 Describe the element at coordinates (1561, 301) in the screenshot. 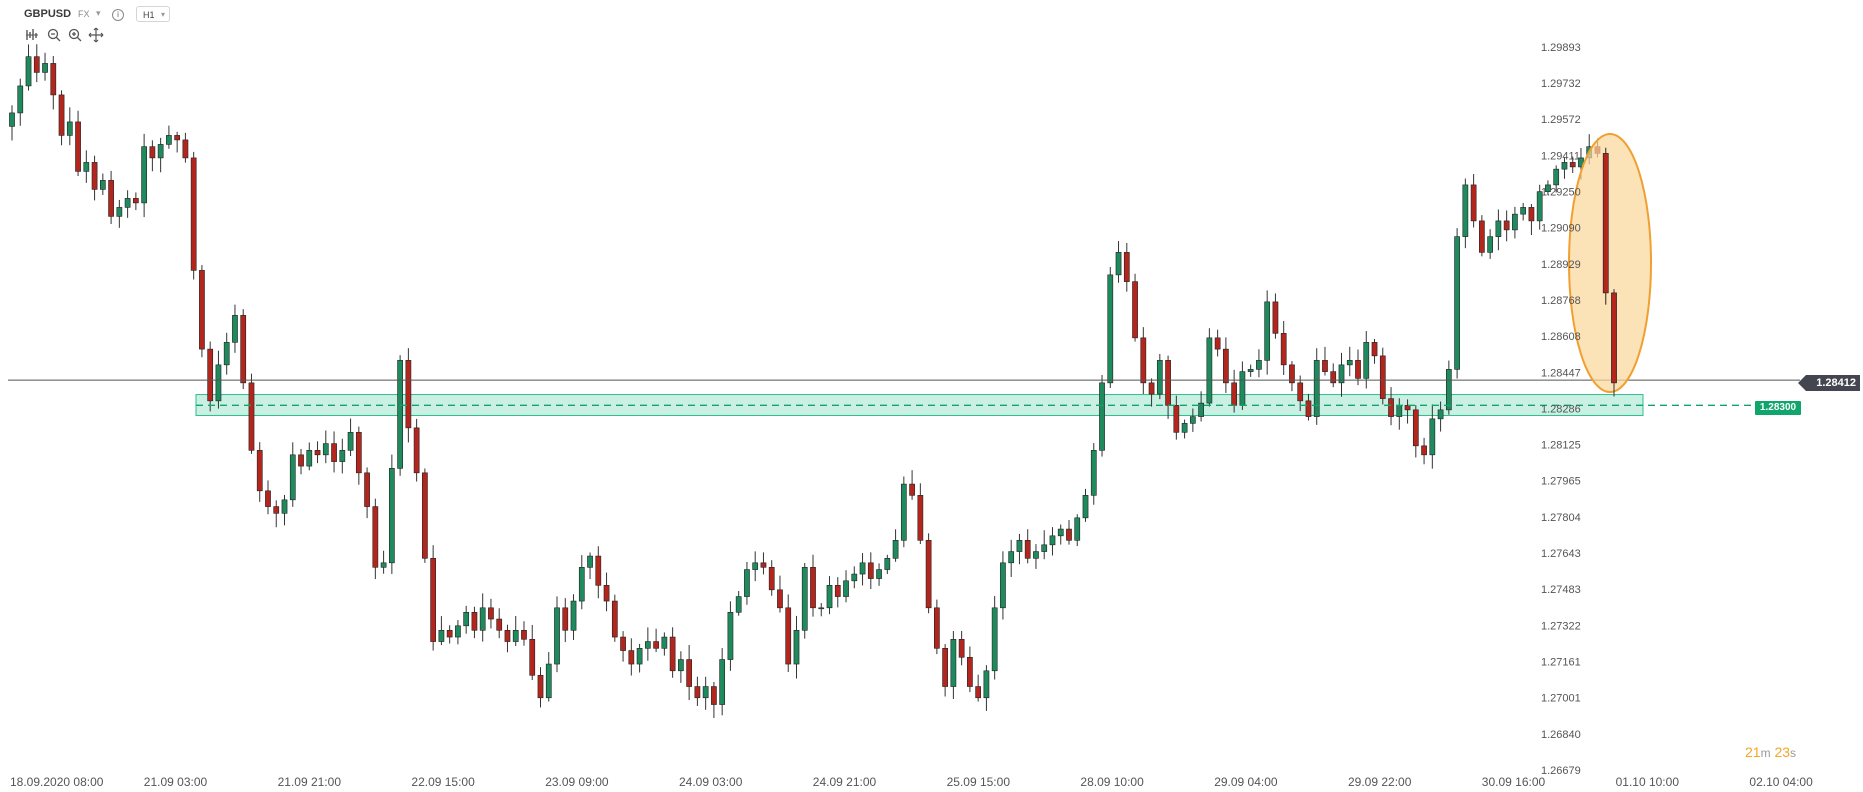

I see `y-tick-label: 1.28768` at that location.